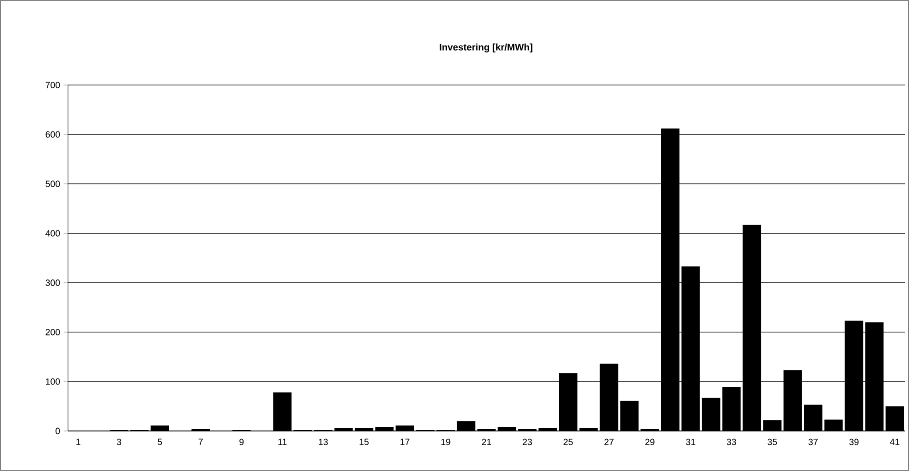  I want to click on x-tick-label: 7, so click(200, 441).